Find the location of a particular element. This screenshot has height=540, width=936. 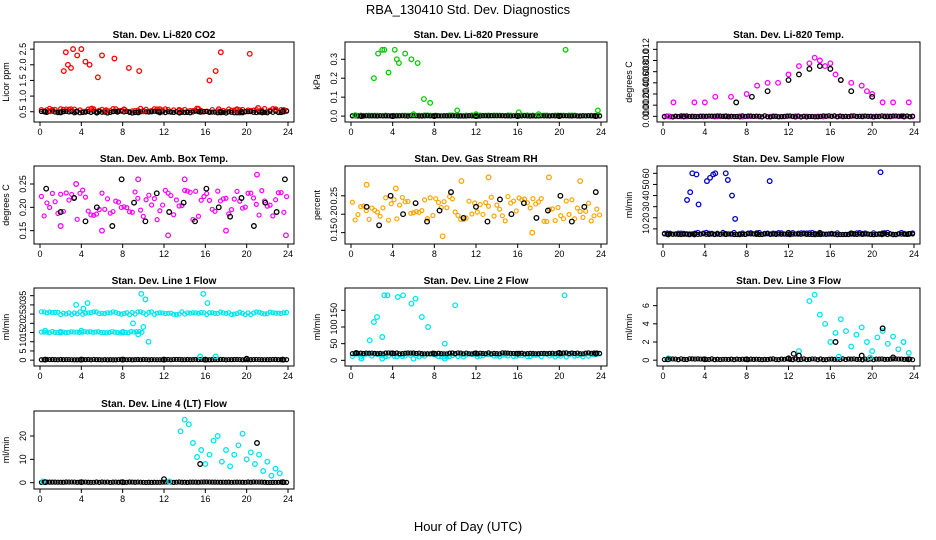

x-tick-label: 0 is located at coordinates (662, 376).